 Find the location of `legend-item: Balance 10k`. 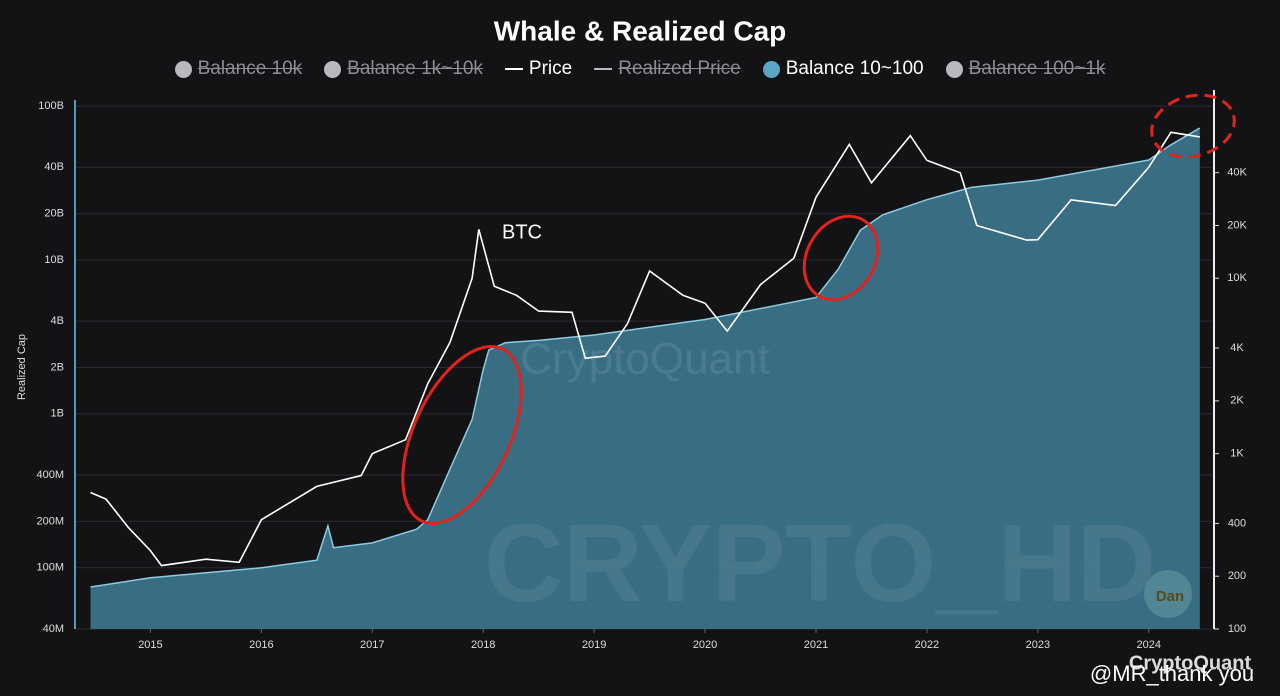

legend-item: Balance 10k is located at coordinates (238, 69).